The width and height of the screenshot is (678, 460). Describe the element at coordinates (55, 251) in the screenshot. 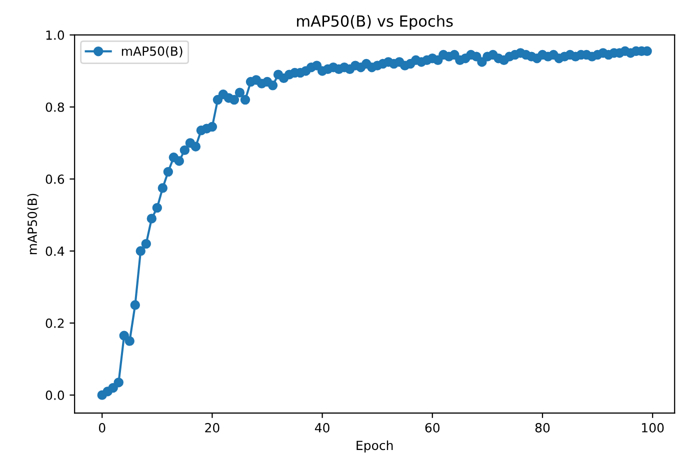

I see `y-tick-label: 0.4` at that location.